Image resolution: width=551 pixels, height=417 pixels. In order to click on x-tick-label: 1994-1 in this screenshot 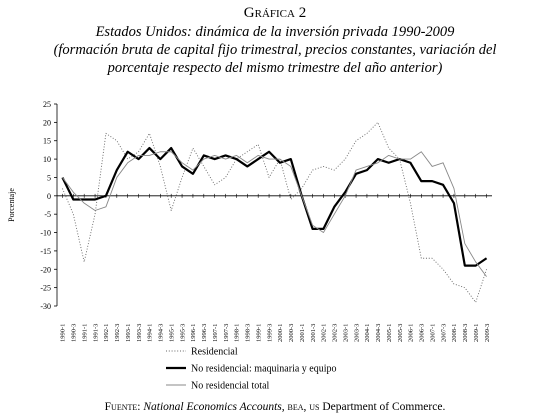, I will do `click(150, 333)`.